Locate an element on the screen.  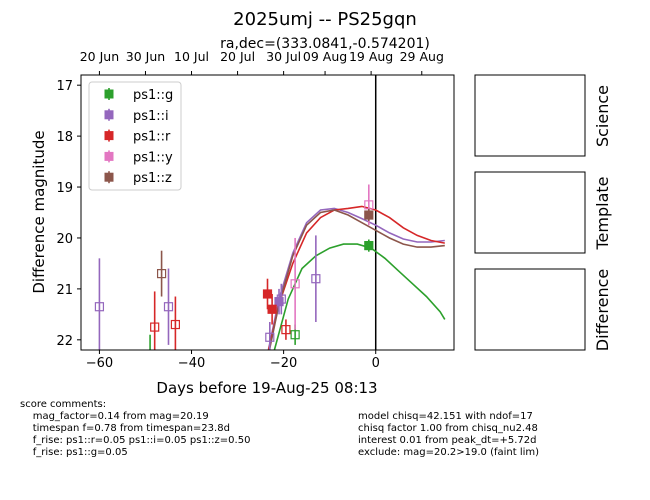
top-tick-label: 19 Aug is located at coordinates (371, 56).